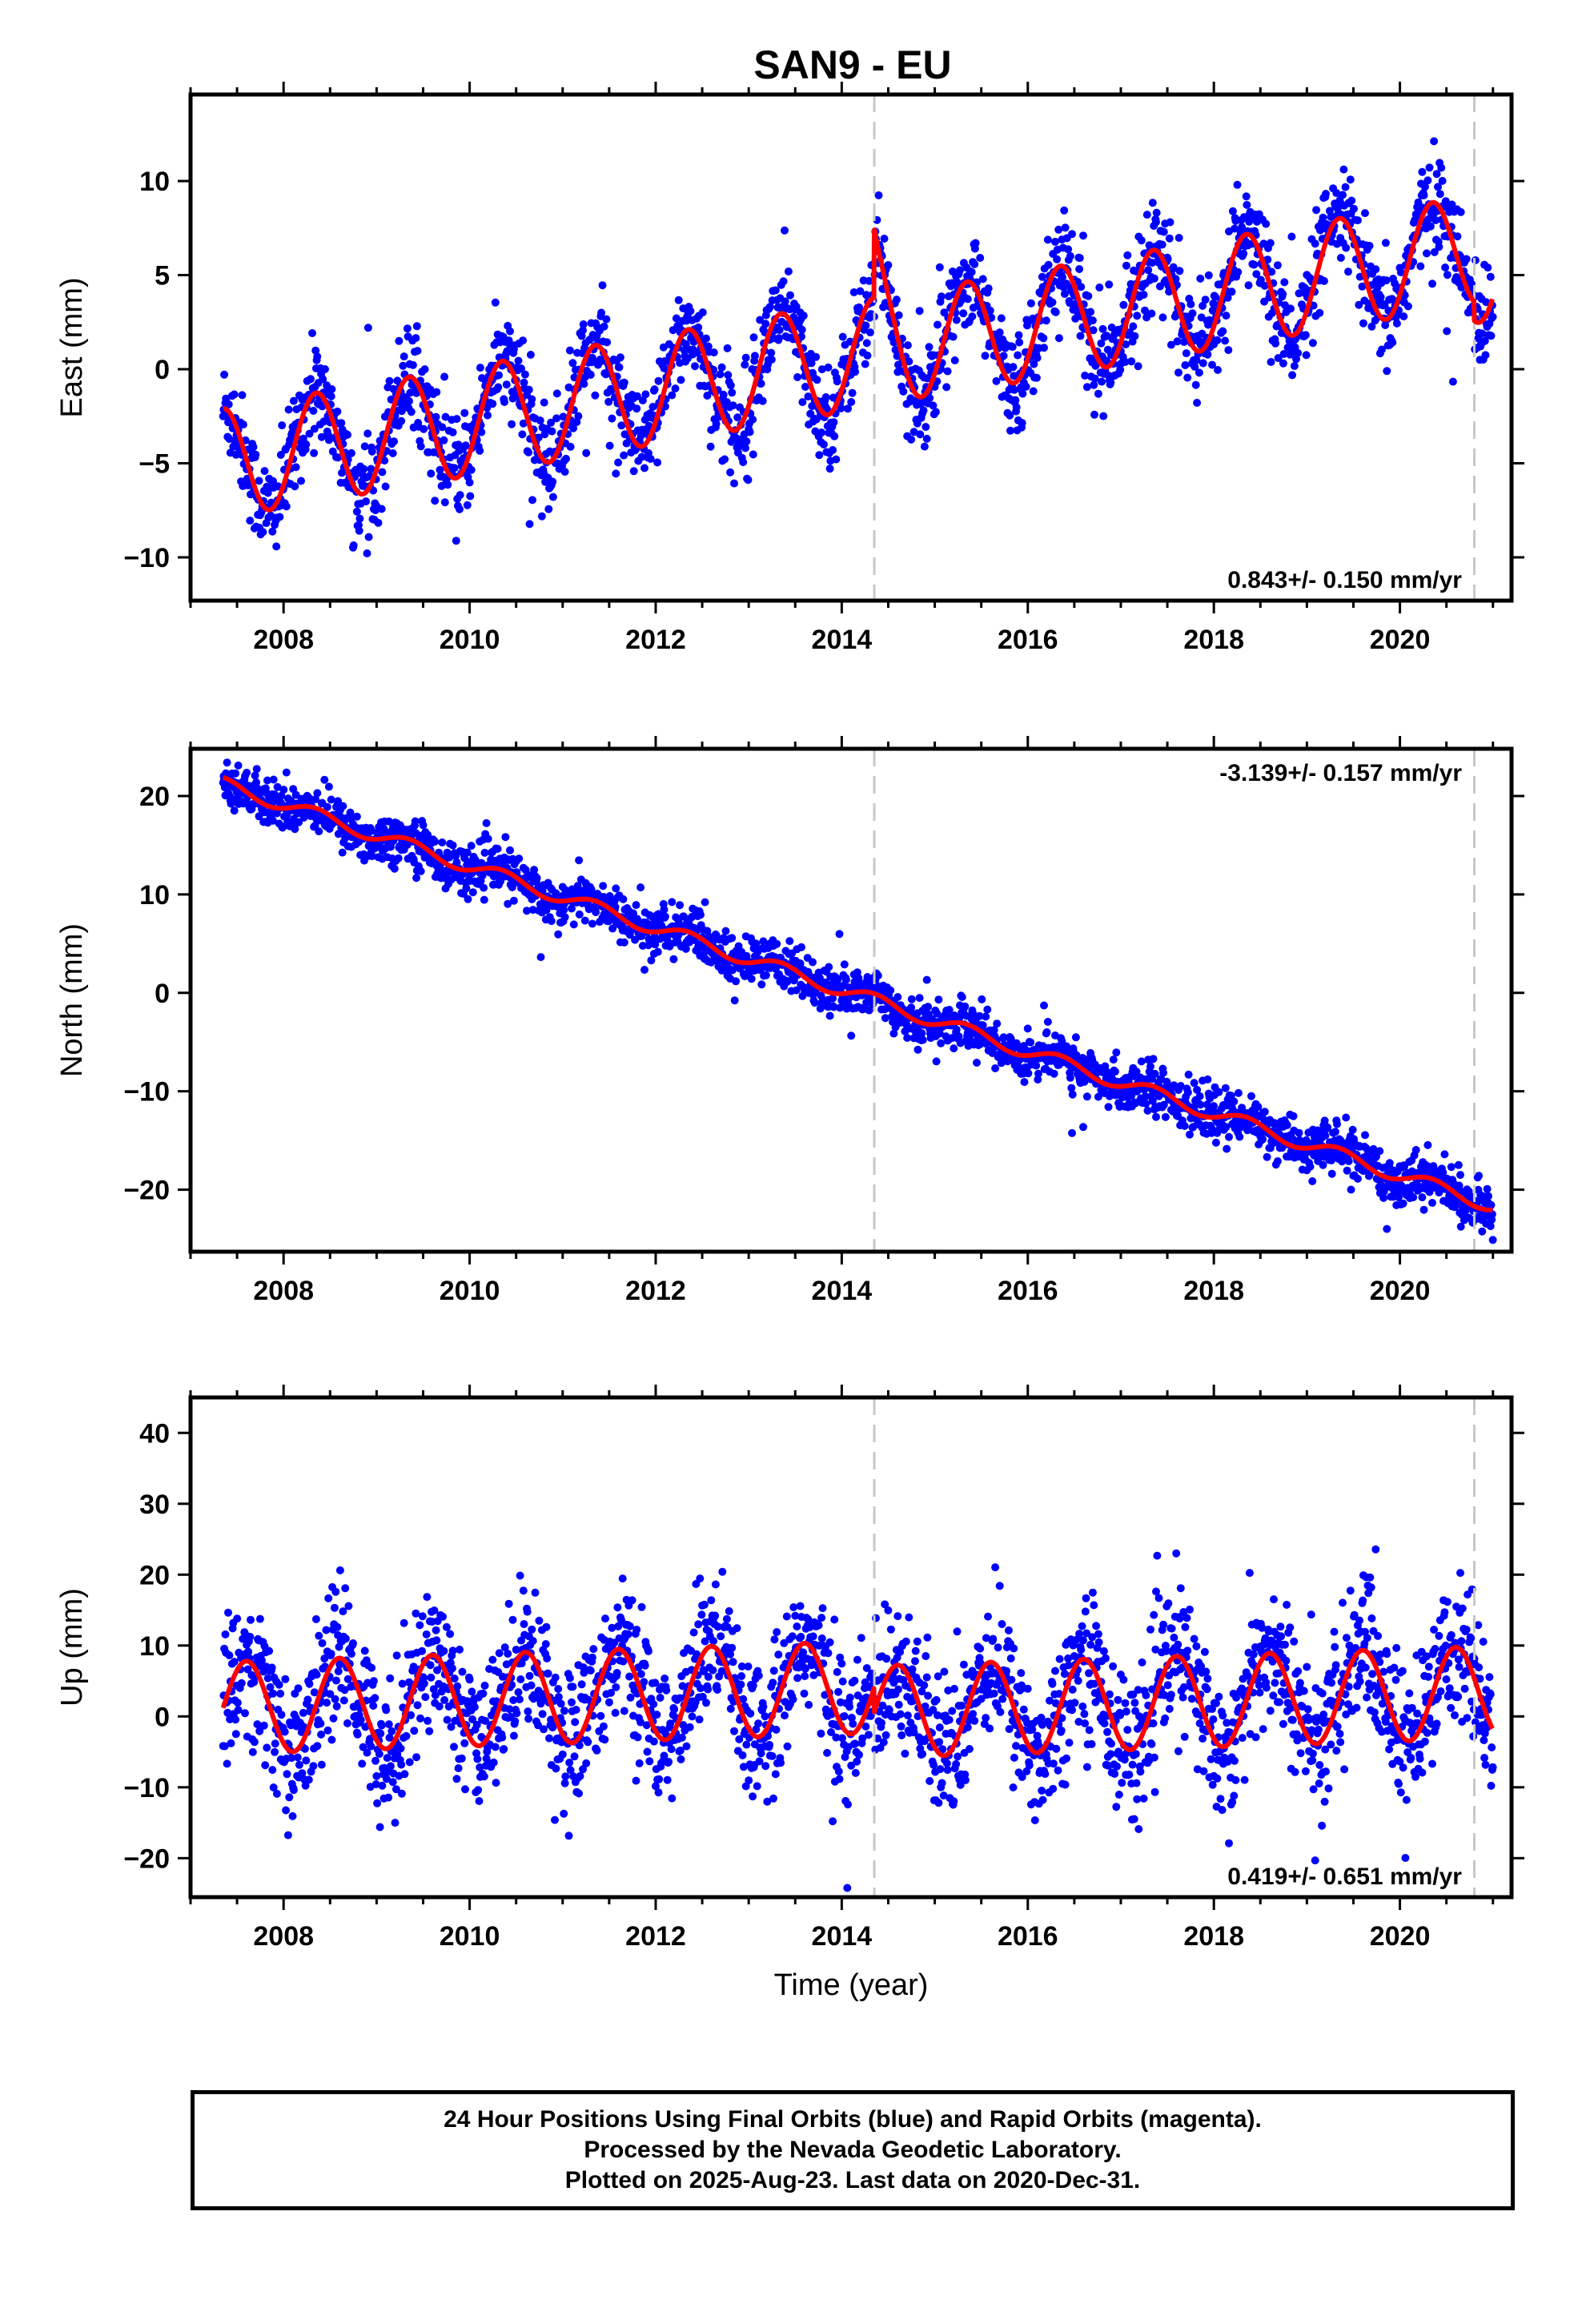 This screenshot has height=2324, width=1582. What do you see at coordinates (1214, 640) in the screenshot?
I see `east-x-tick-label: 2018` at bounding box center [1214, 640].